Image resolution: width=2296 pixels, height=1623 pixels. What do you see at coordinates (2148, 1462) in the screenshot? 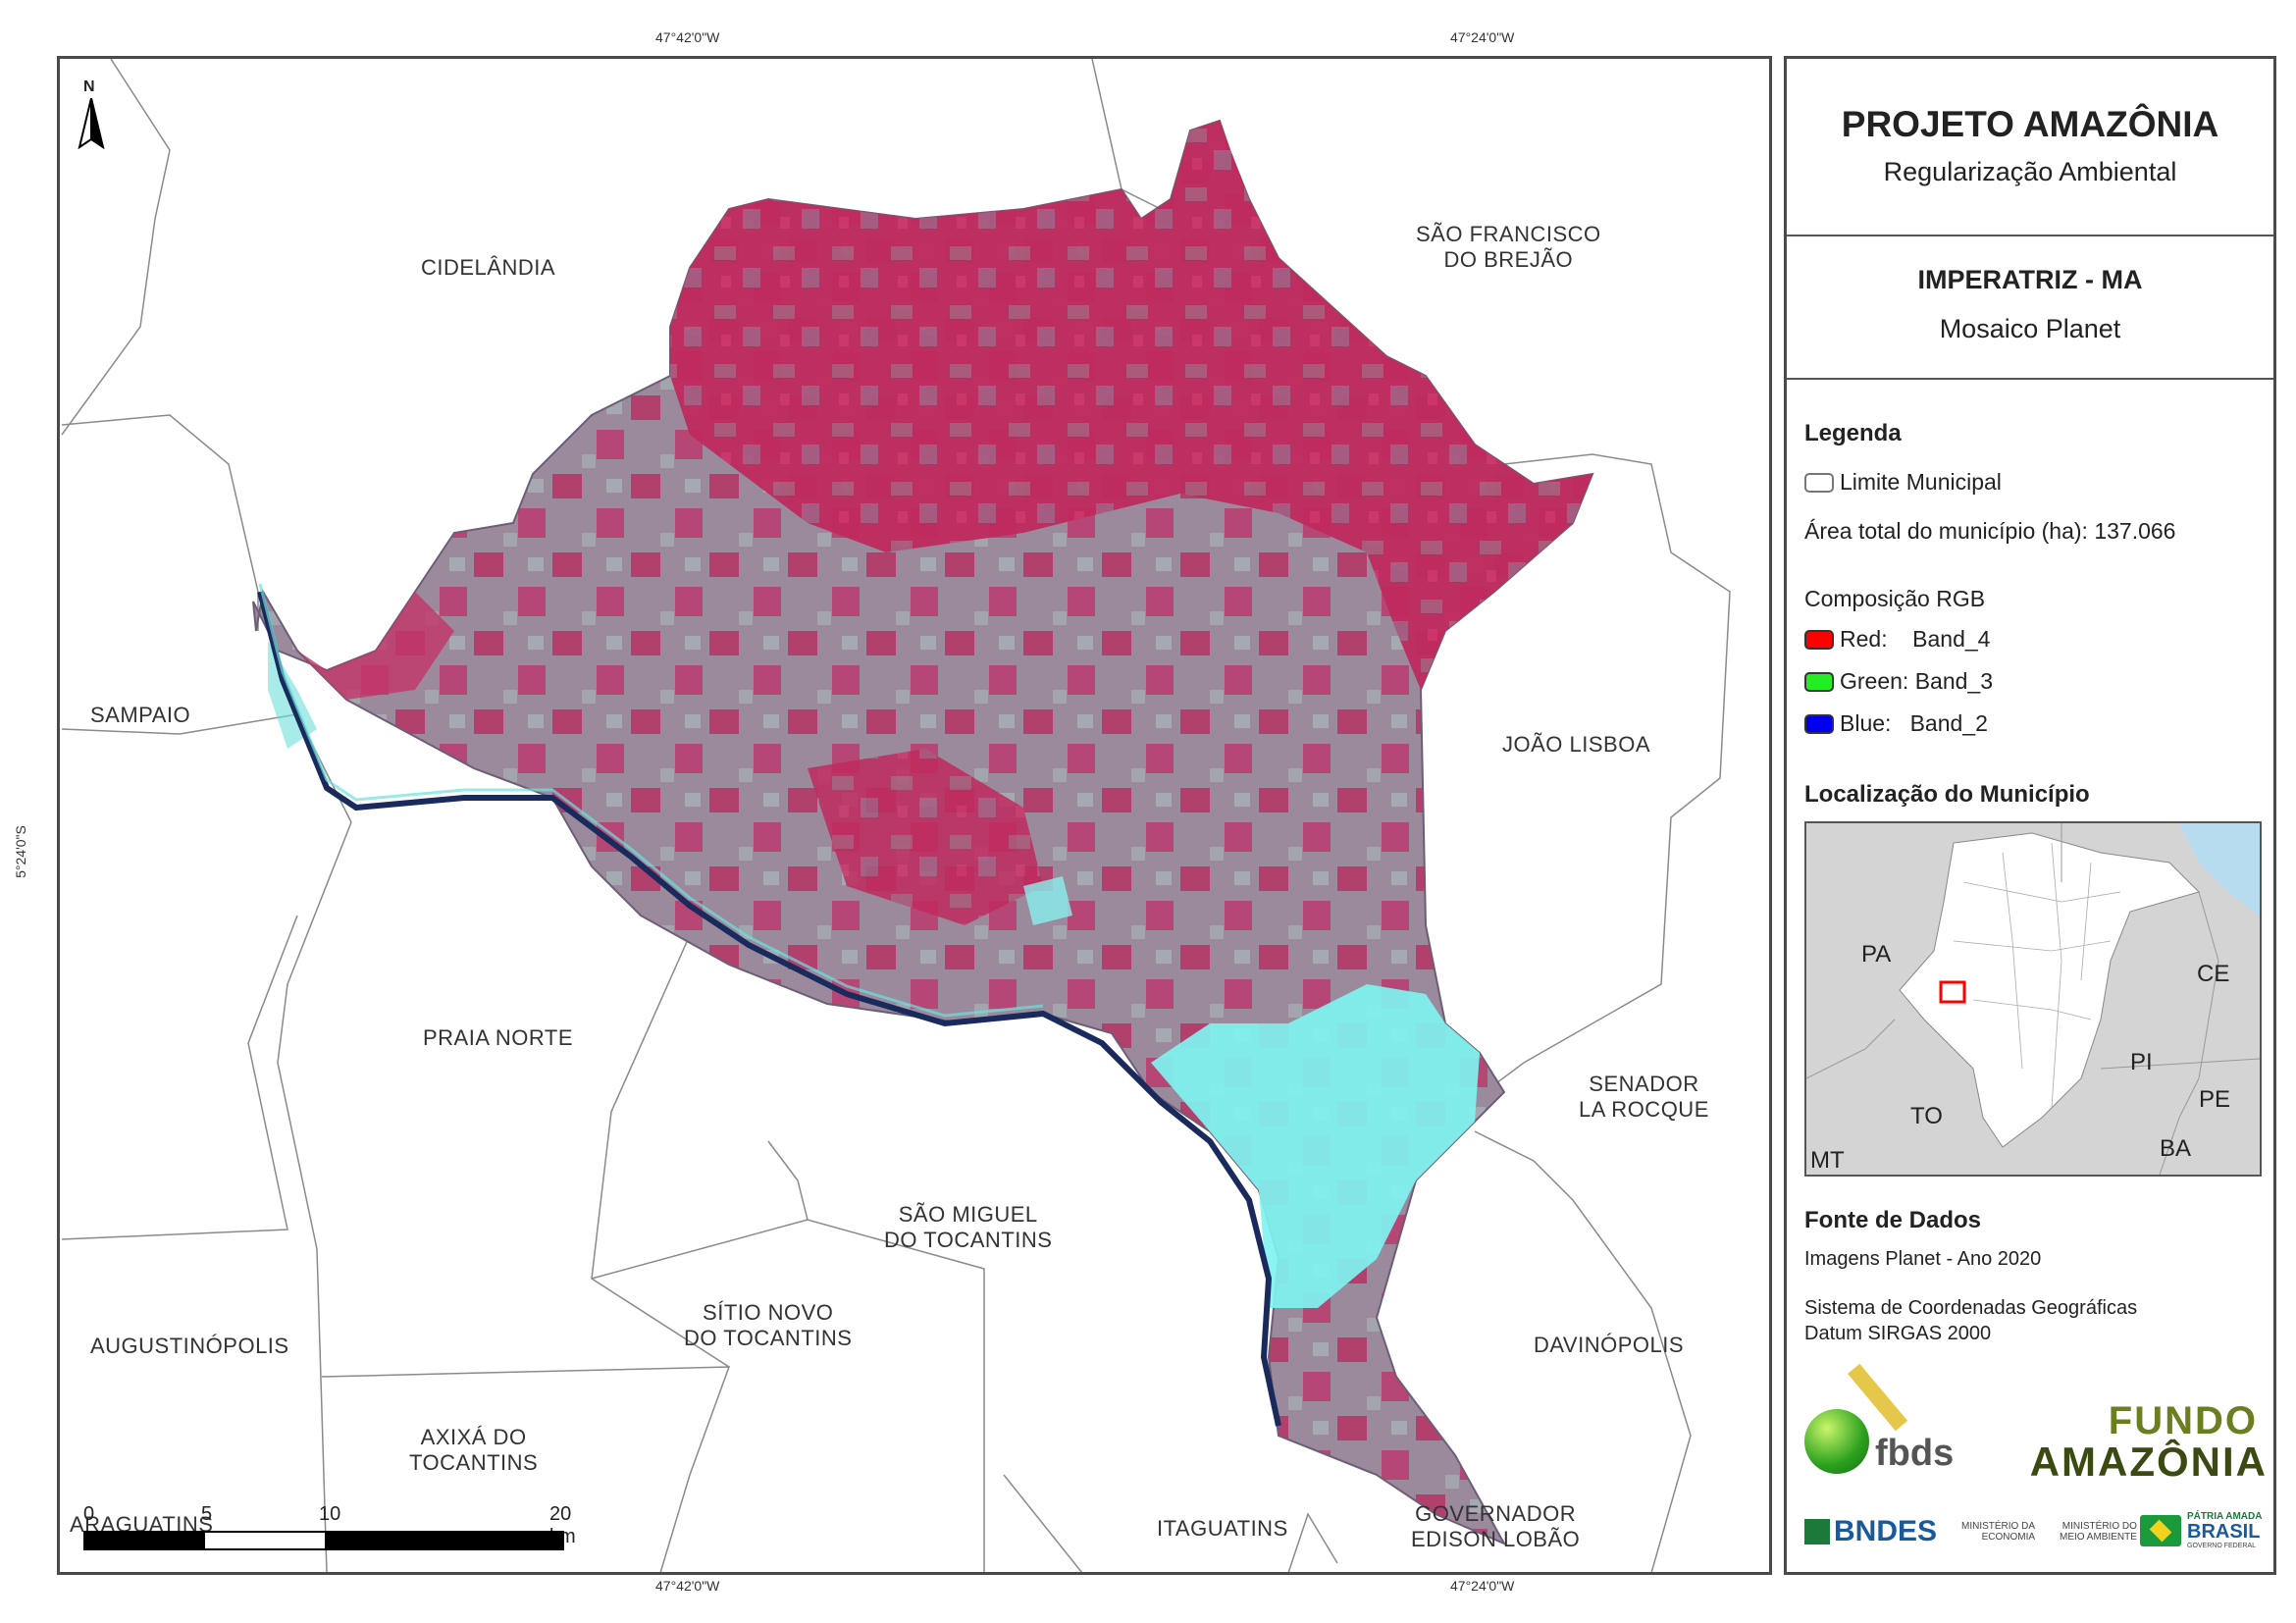
I see `amazonia-text: AMAZÔNIA` at bounding box center [2148, 1462].